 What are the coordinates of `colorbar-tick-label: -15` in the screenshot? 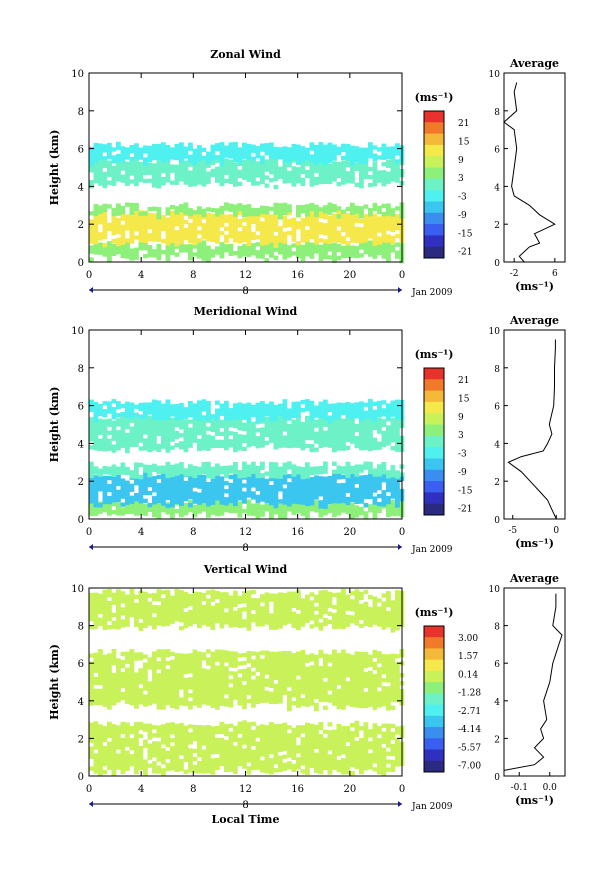 It's located at (465, 234).